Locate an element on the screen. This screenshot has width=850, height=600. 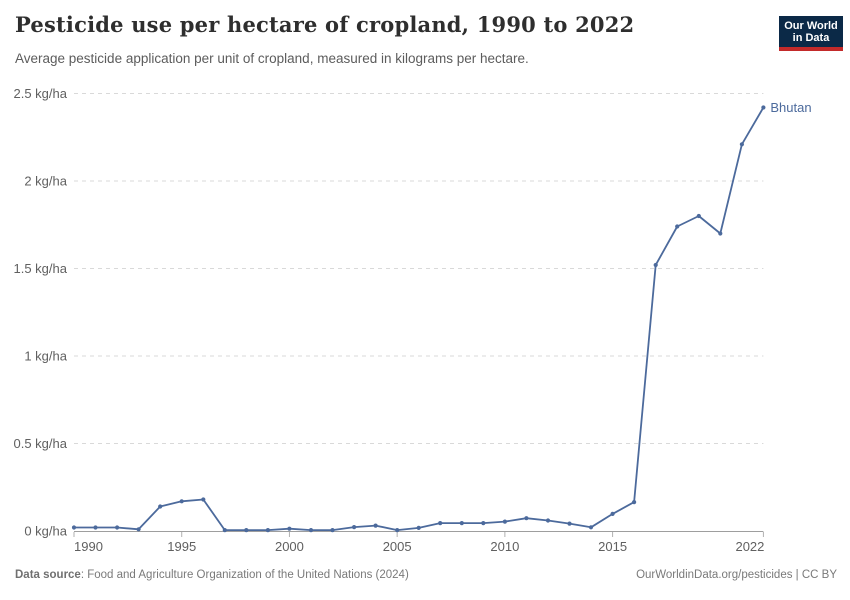
y-tick-label: 0.5 kg/ha is located at coordinates (41, 443).